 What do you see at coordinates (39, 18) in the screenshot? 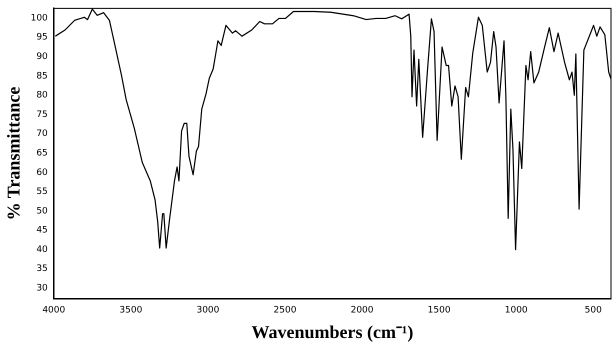
I see `y-tick-label: 100` at bounding box center [39, 18].